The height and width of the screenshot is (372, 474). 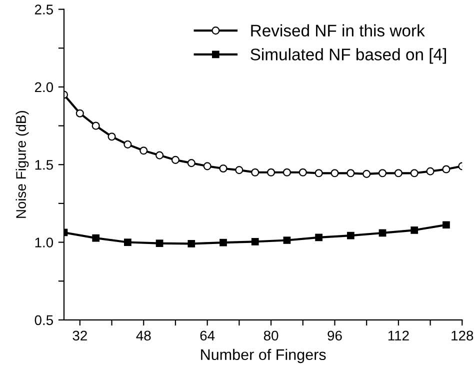 I want to click on y-tick-label: 0.5, so click(x=43, y=320).